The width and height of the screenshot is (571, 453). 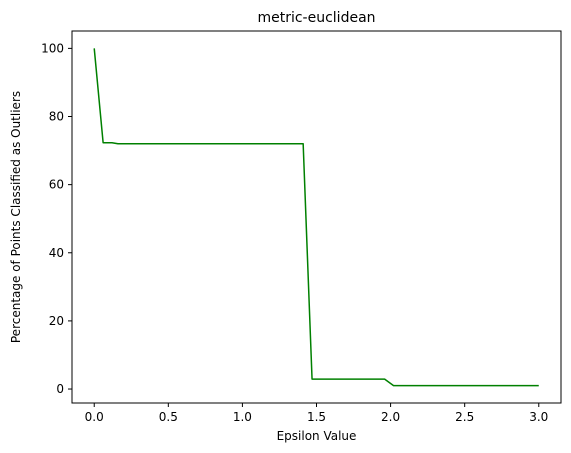 What do you see at coordinates (56, 218) in the screenshot?
I see `y-axis: 0 20 40 60 80 100` at bounding box center [56, 218].